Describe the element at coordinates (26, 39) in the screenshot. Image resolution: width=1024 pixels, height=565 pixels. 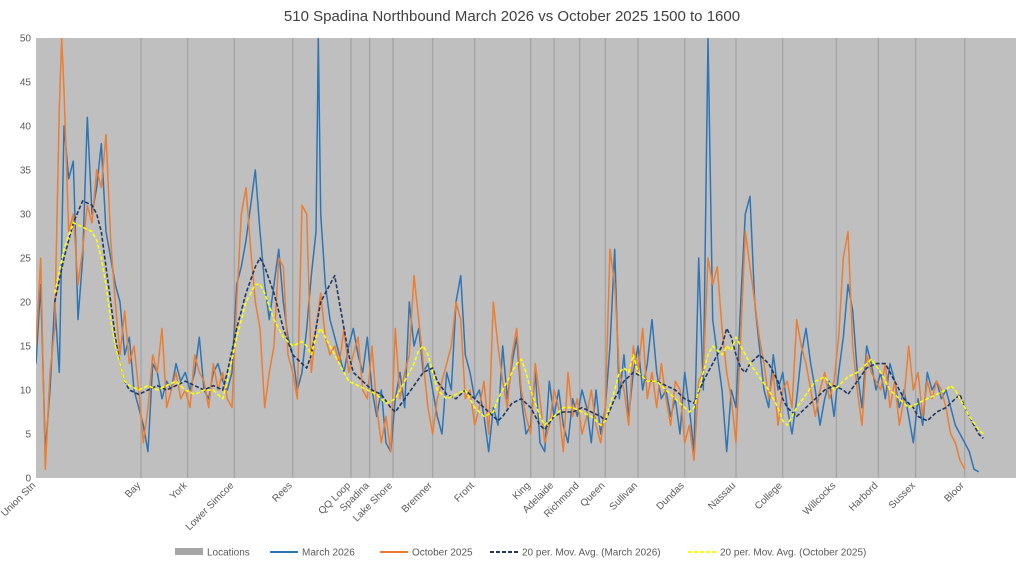
I see `y-tick-label-10: 50` at that location.